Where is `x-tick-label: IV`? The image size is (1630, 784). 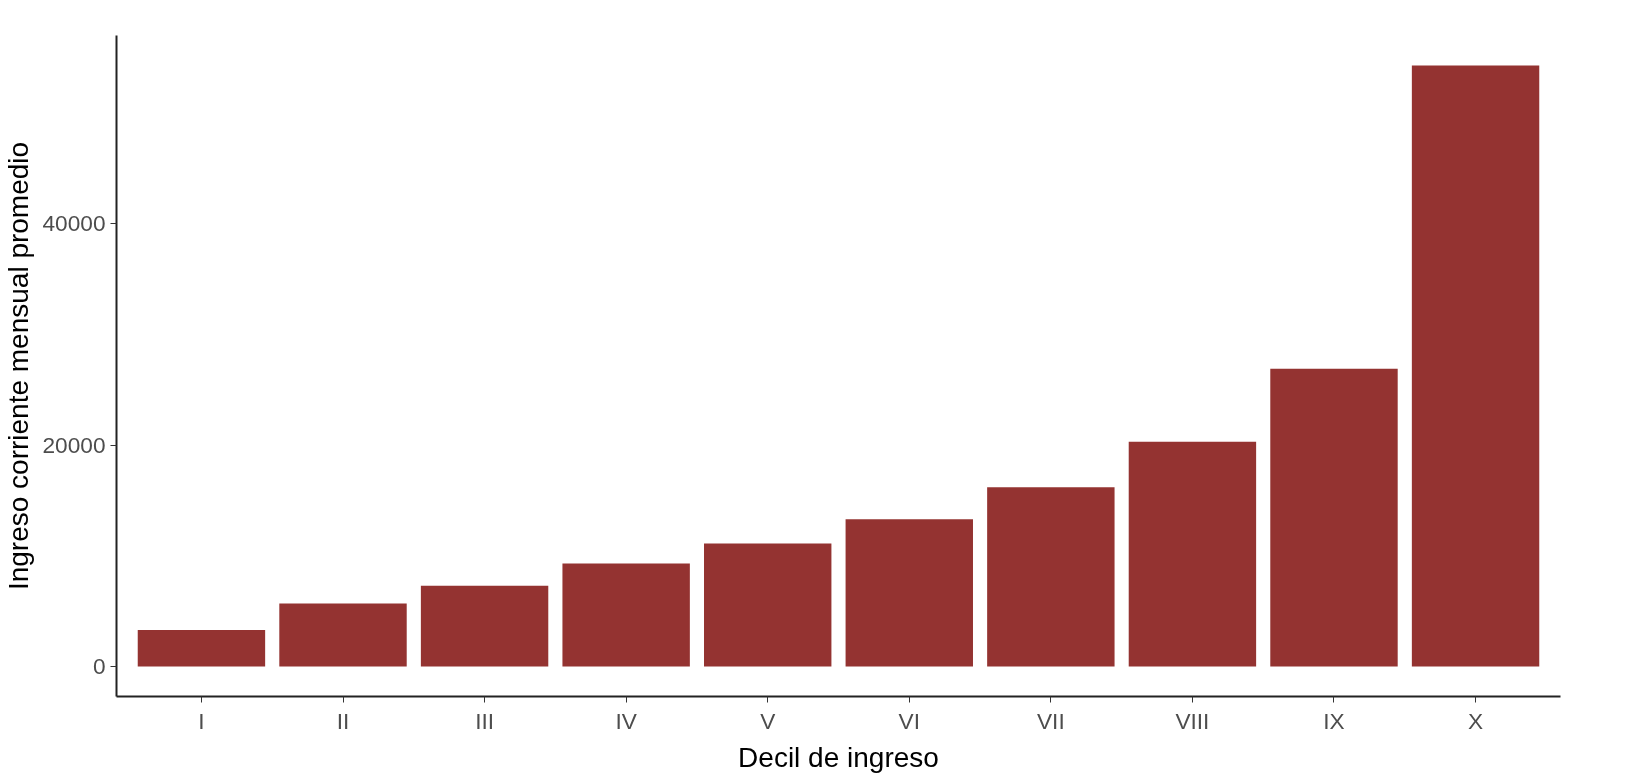 x-tick-label: IV is located at coordinates (626, 720).